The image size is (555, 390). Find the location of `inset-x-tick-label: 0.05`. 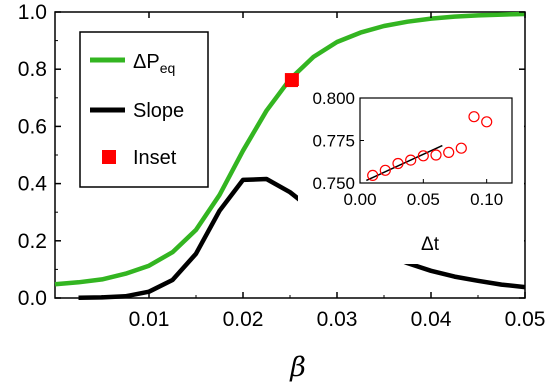

inset-x-tick-label: 0.05 is located at coordinates (423, 199).